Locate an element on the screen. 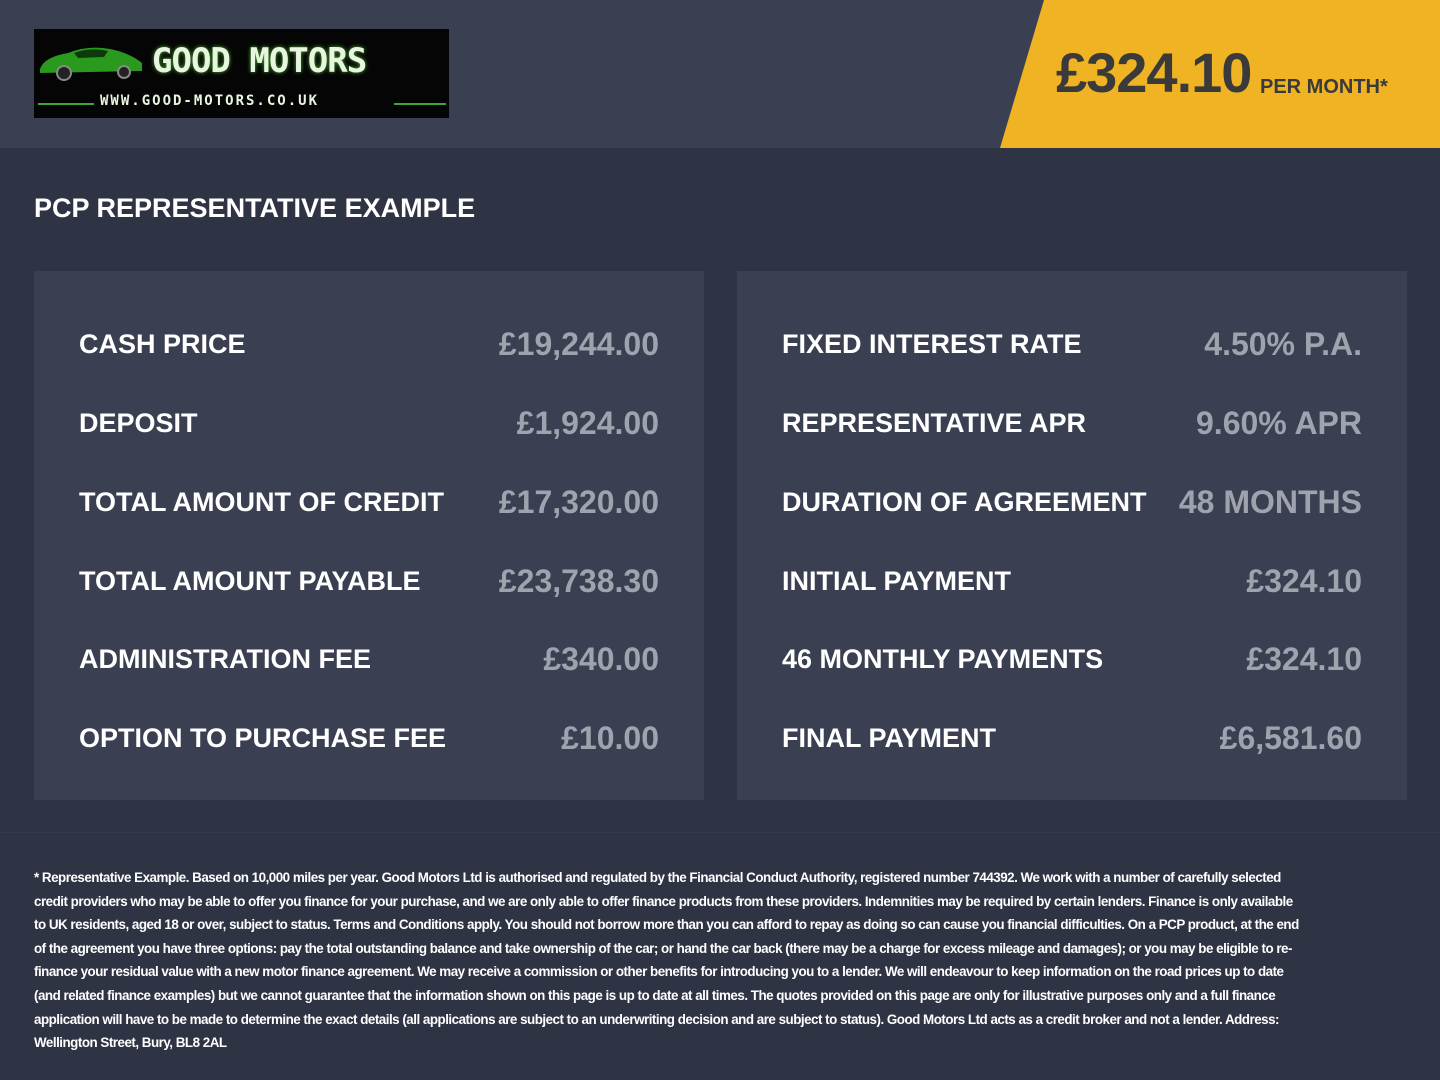 Image resolution: width=1440 pixels, height=1080 pixels. row-label: 46 MONTHLY PAYMENTS is located at coordinates (943, 658).